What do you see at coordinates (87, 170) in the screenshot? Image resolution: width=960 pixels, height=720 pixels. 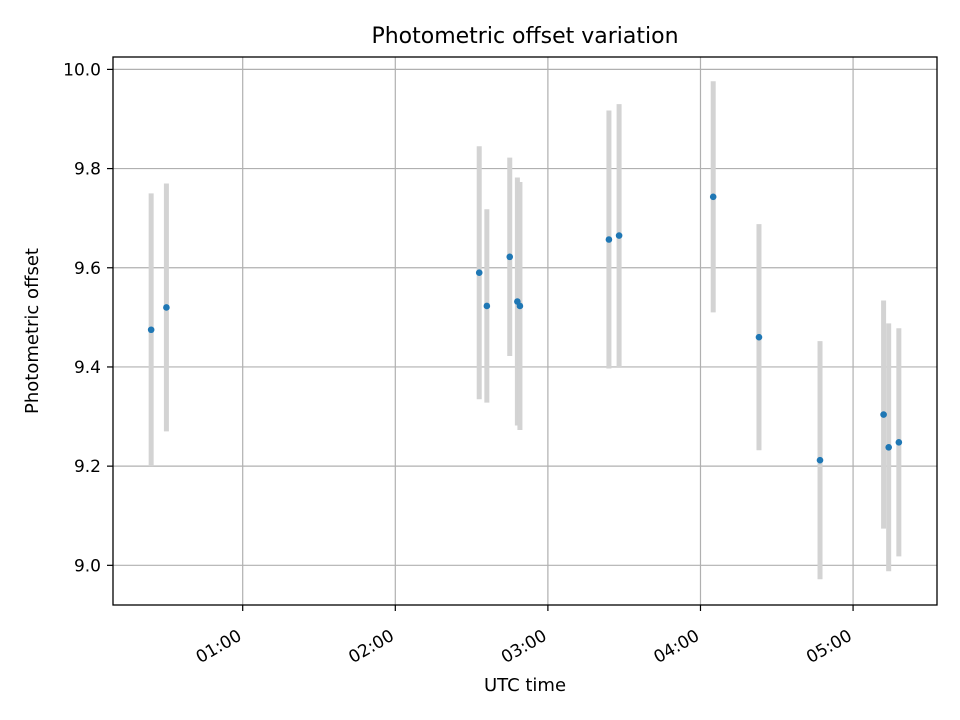 I see `y-tick-label: 9.8` at bounding box center [87, 170].